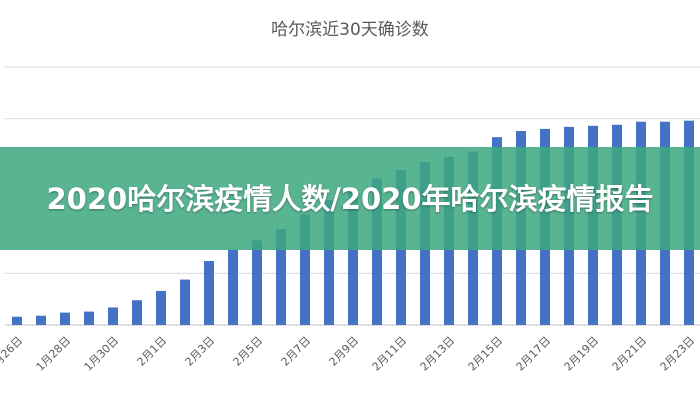  Describe the element at coordinates (152, 351) in the screenshot. I see `x-tick-label: 2月1日` at that location.